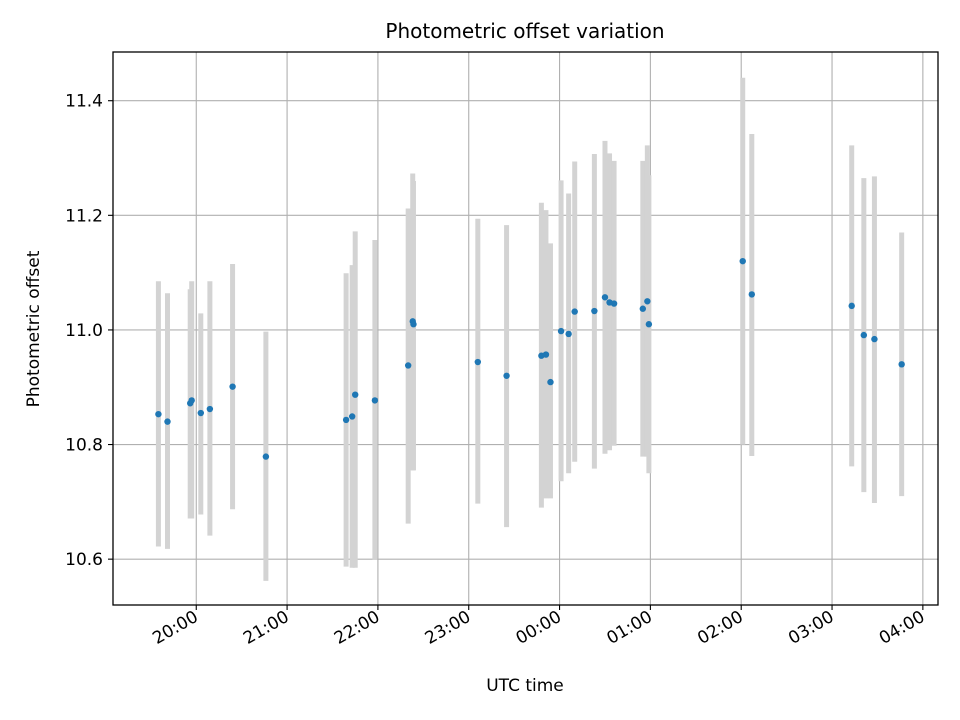 This screenshot has height=720, width=960. I want to click on y-tick-label: 11.0, so click(84, 331).